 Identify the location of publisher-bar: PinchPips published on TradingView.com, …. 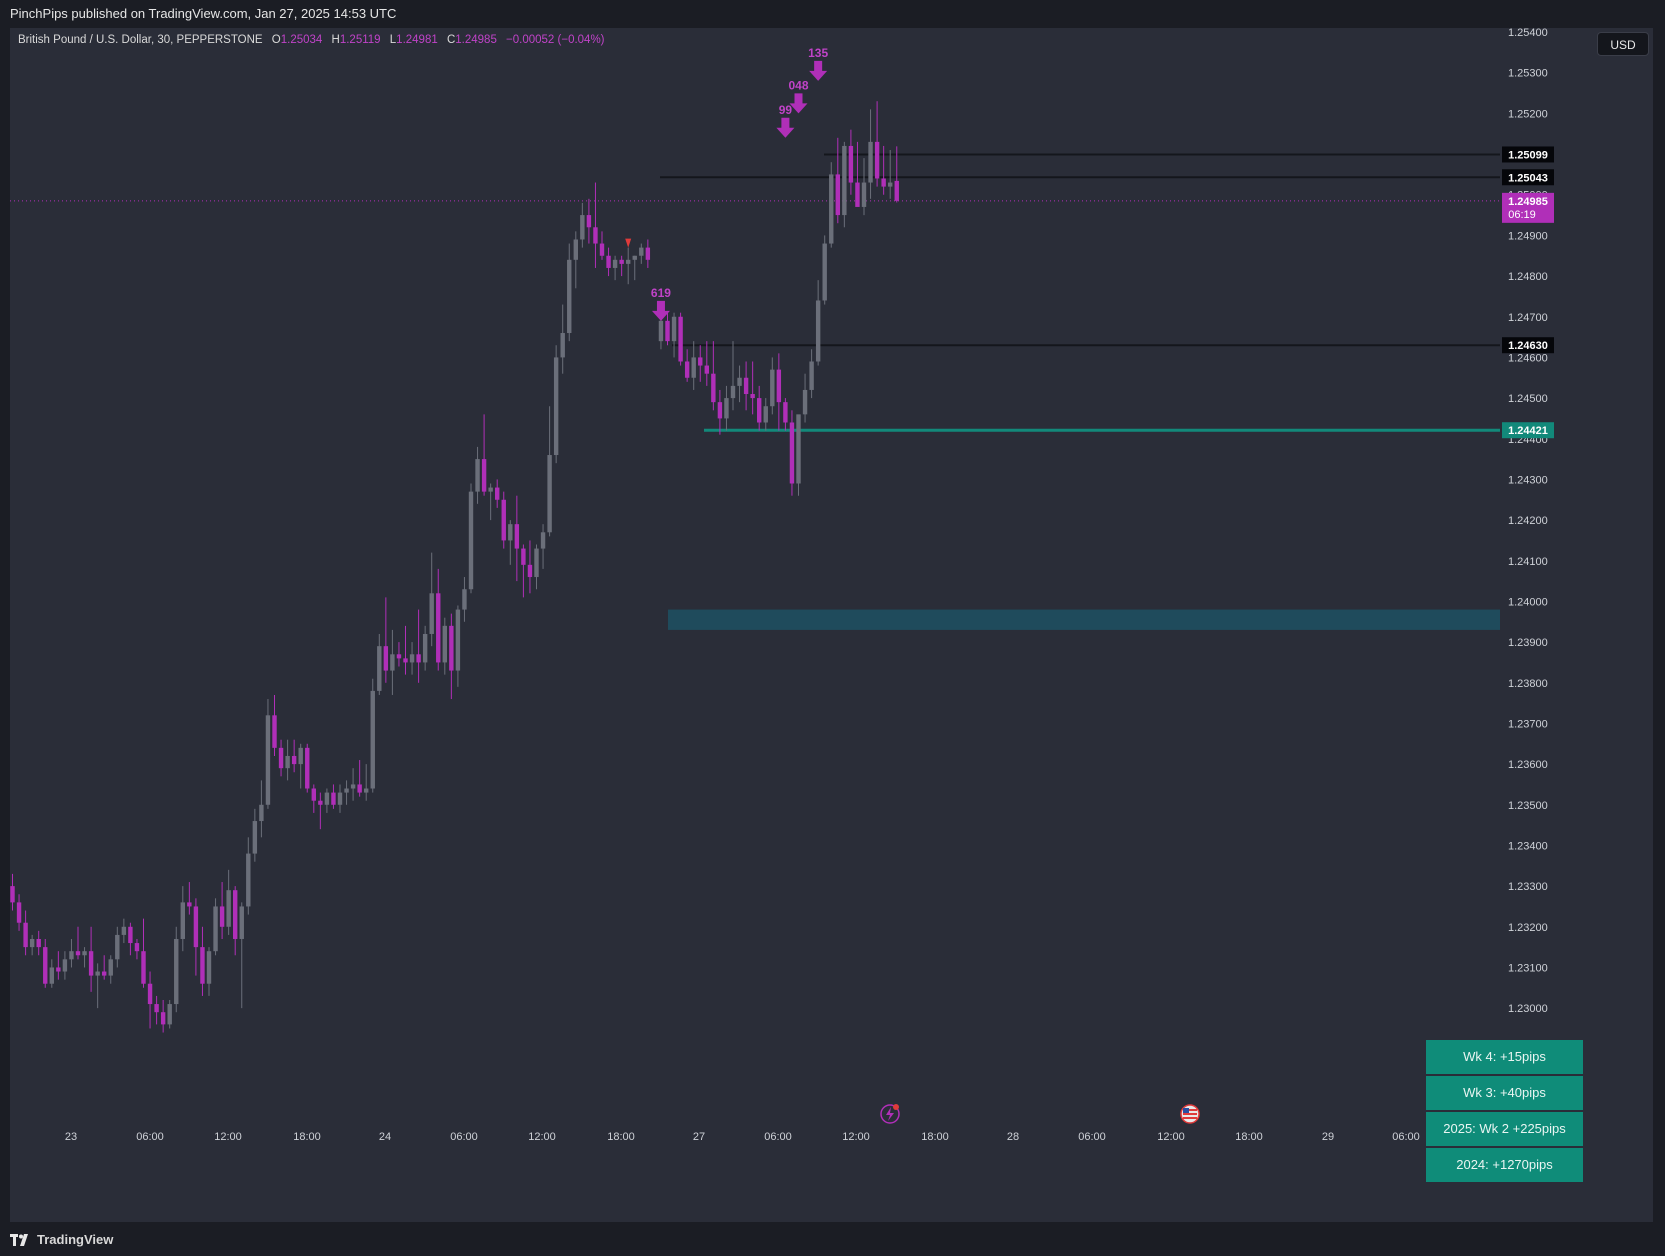
(832, 14).